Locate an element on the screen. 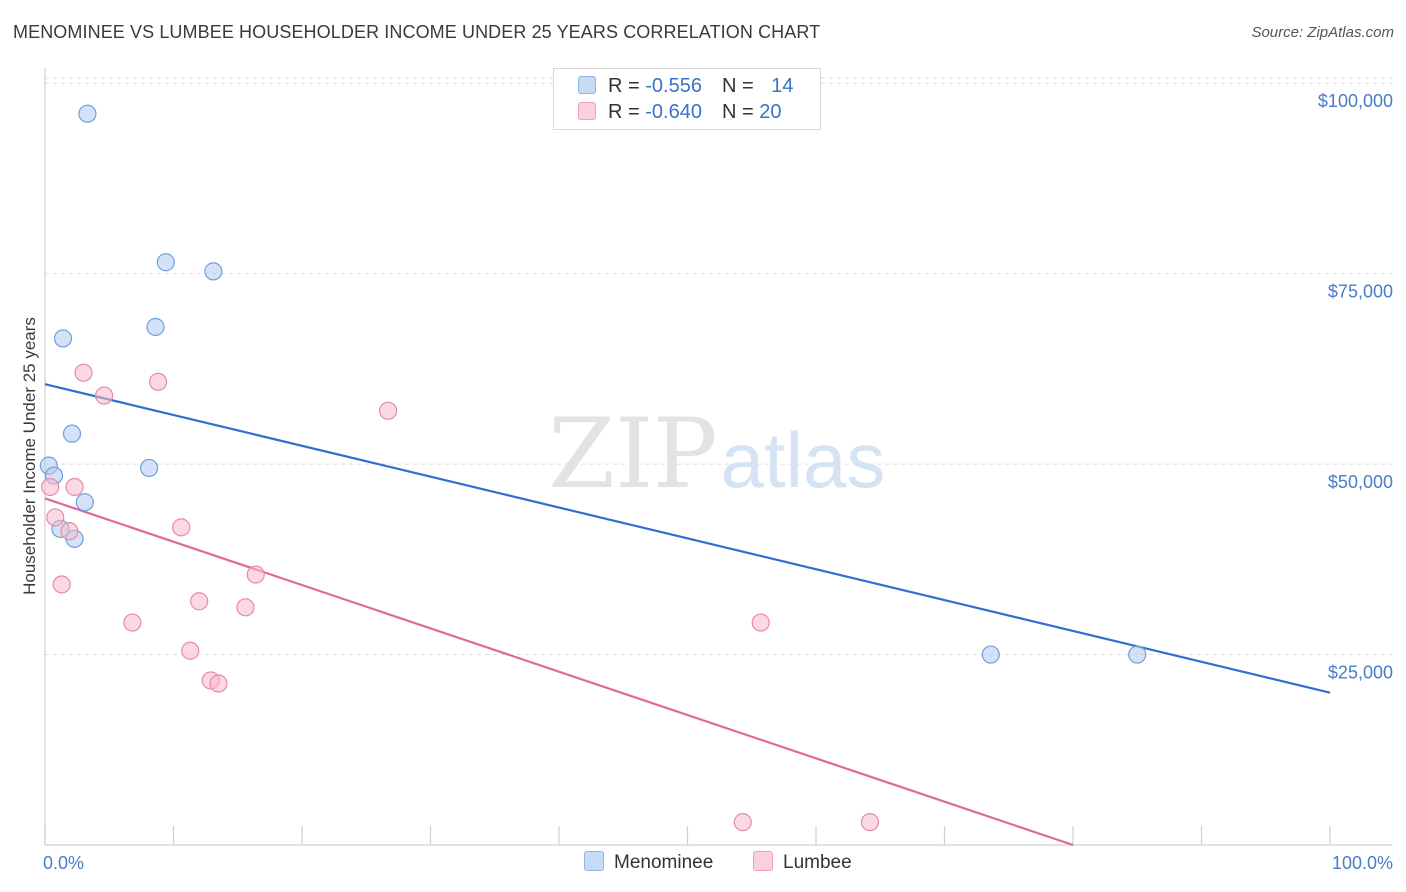 This screenshot has width=1406, height=892. watermark: ZIP atlas is located at coordinates (716, 454).